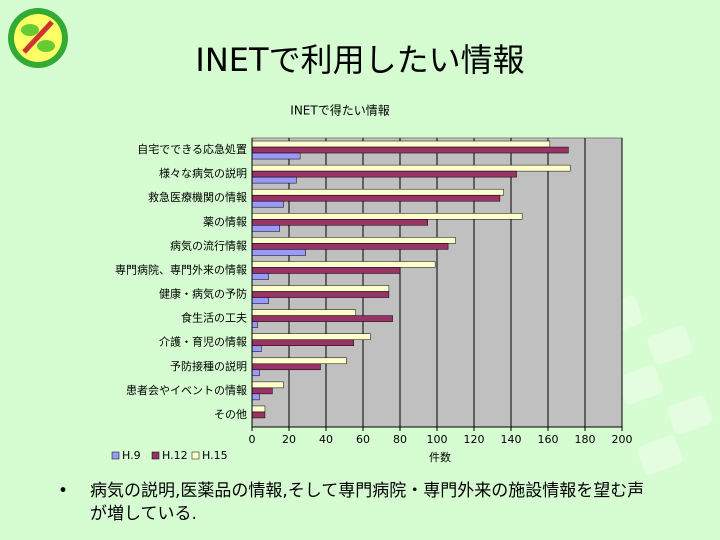 The image size is (720, 540). Describe the element at coordinates (214, 318) in the screenshot. I see `y-tick-label: 食生活の工夫` at that location.